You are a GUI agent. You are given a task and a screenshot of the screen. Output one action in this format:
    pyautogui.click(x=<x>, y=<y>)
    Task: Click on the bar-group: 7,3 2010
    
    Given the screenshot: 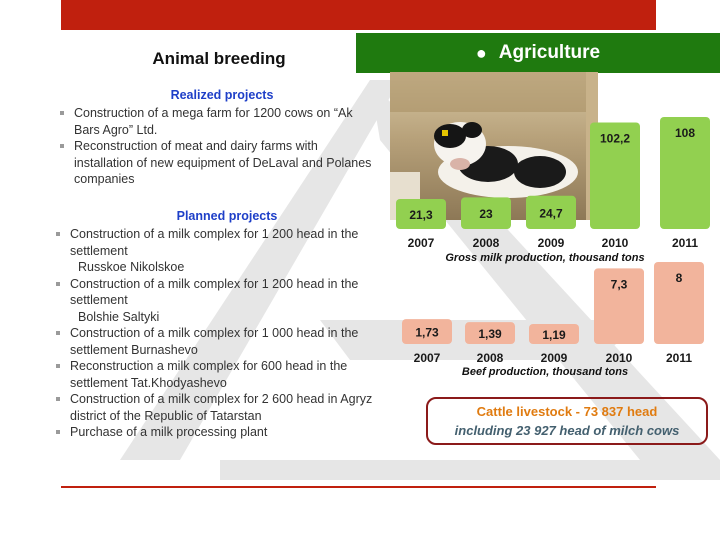 What is the action you would take?
    pyautogui.click(x=619, y=316)
    